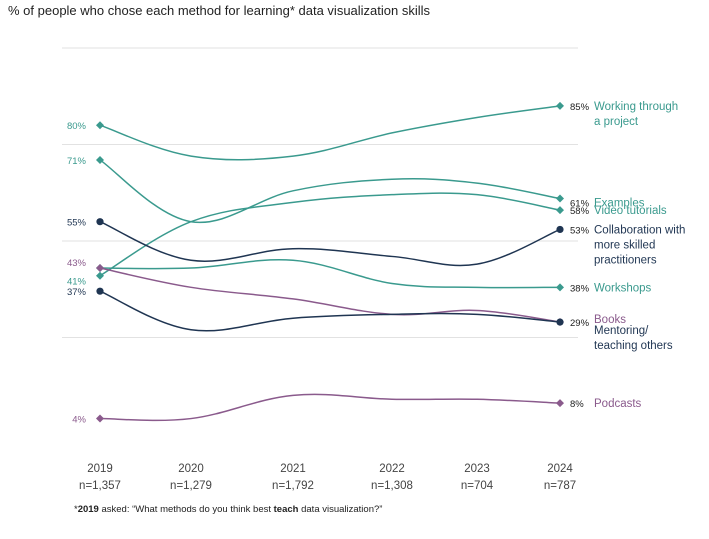  I want to click on end-value-label: 8%, so click(577, 404).